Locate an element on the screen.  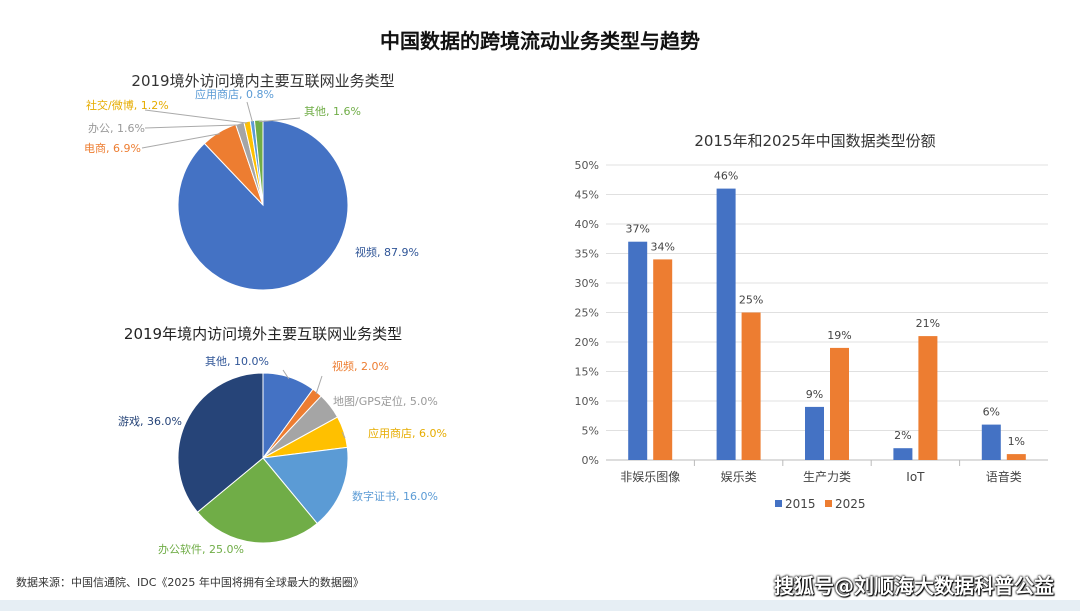
x-tick-label: IoT is located at coordinates (915, 477).